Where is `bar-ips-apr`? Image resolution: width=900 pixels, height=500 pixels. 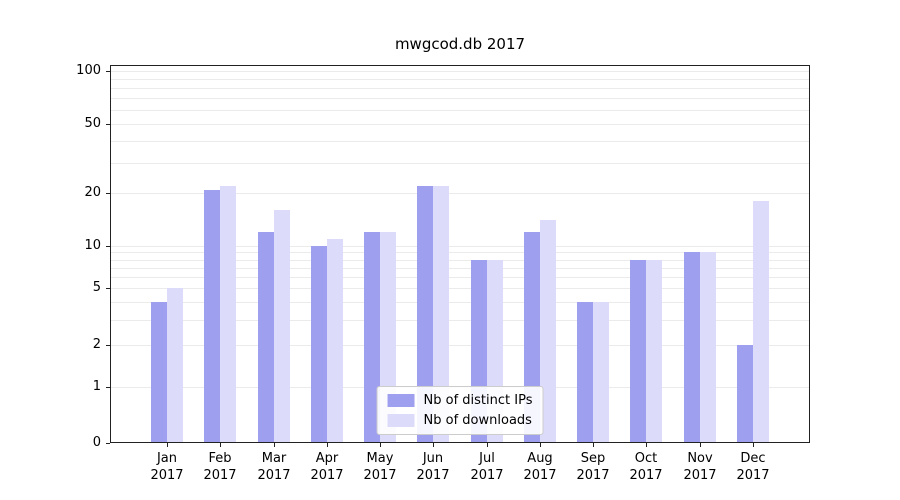
bar-ips-apr is located at coordinates (319, 344).